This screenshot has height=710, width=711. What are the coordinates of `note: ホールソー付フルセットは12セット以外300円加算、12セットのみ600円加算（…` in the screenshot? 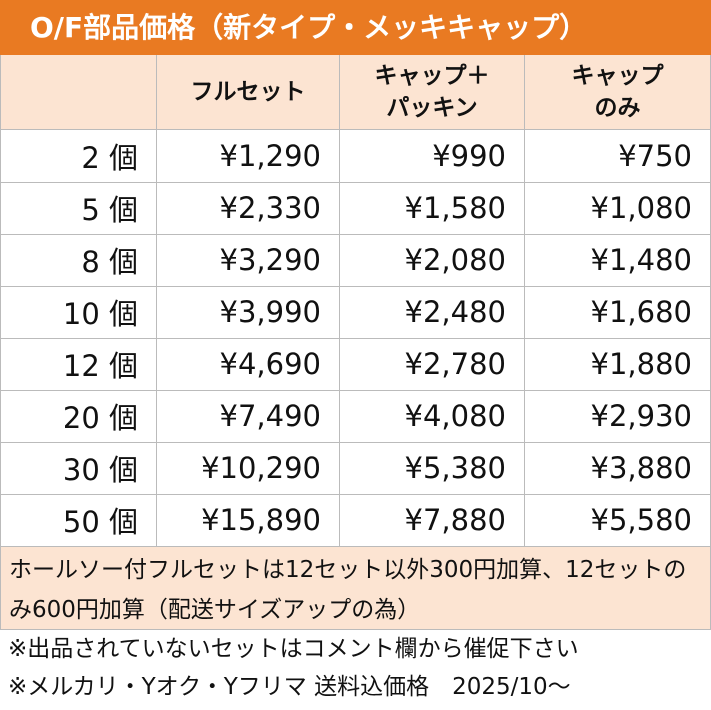 It's located at (348, 590).